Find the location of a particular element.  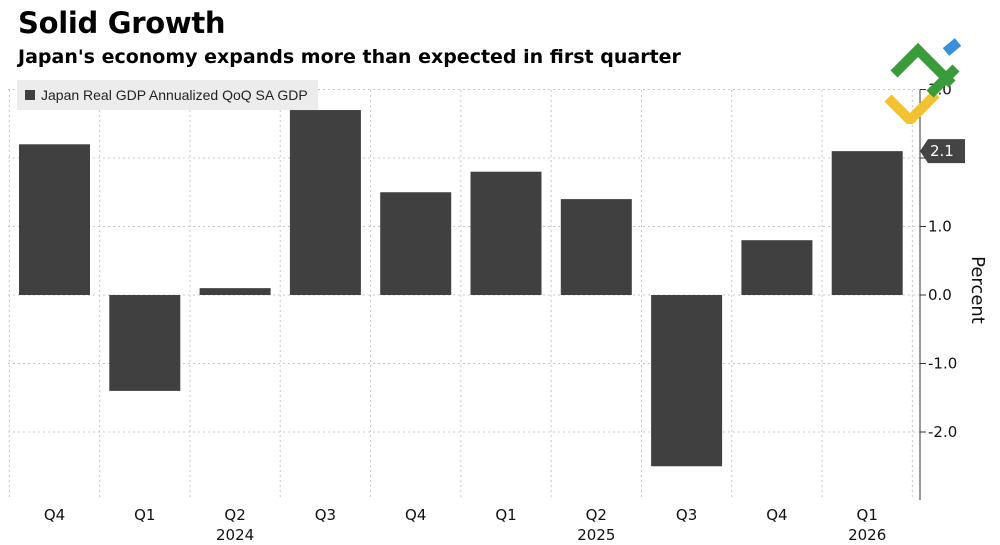

y-tick-label: -2.0 is located at coordinates (942, 432).